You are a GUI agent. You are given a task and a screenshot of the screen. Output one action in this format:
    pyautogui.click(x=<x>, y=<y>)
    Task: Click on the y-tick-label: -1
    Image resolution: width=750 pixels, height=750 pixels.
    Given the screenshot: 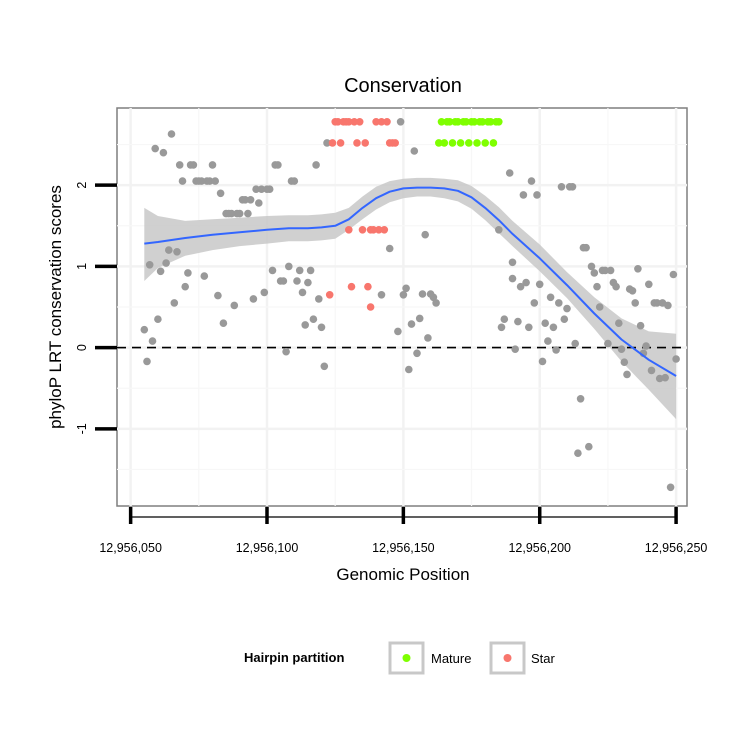 What is the action you would take?
    pyautogui.click(x=82, y=428)
    